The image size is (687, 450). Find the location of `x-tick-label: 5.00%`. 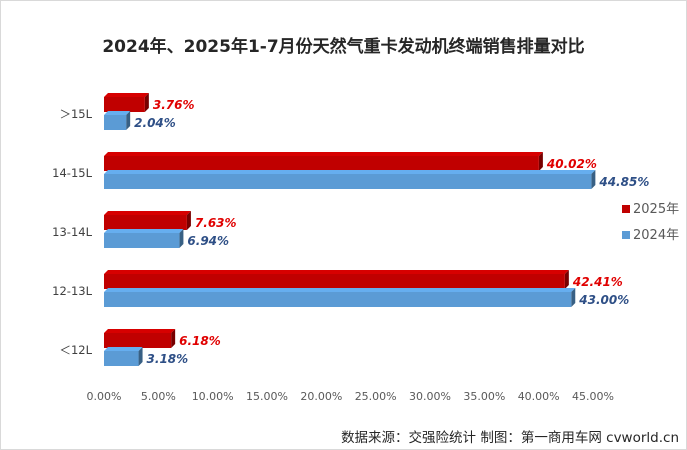

x-tick-label: 5.00% is located at coordinates (158, 396).